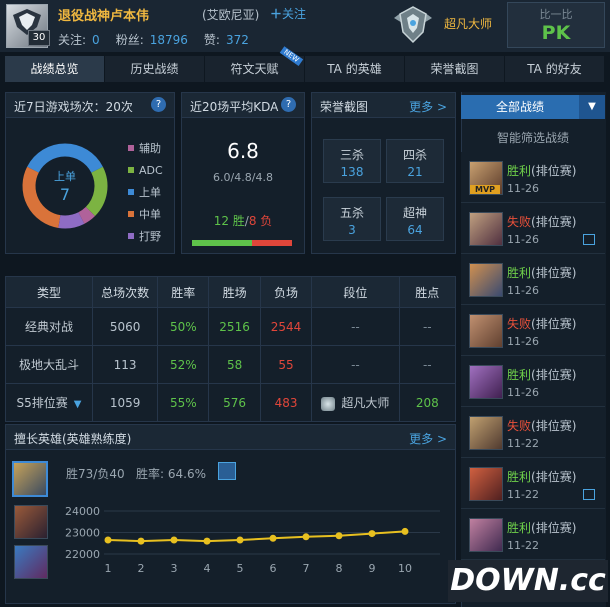 The image size is (610, 607). I want to click on x-tick-label: 9, so click(372, 568).